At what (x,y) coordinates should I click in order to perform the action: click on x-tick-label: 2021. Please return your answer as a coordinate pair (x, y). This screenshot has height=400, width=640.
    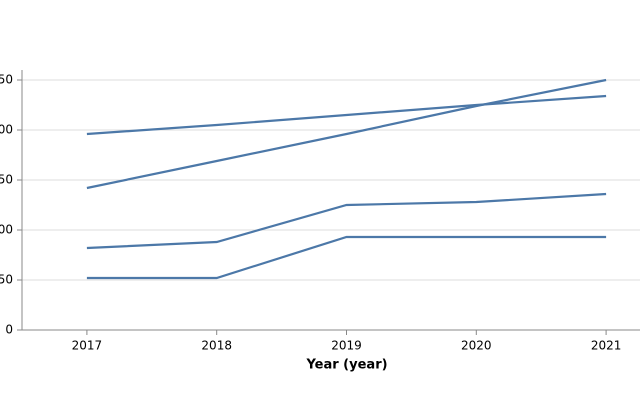
    Looking at the image, I should click on (606, 346).